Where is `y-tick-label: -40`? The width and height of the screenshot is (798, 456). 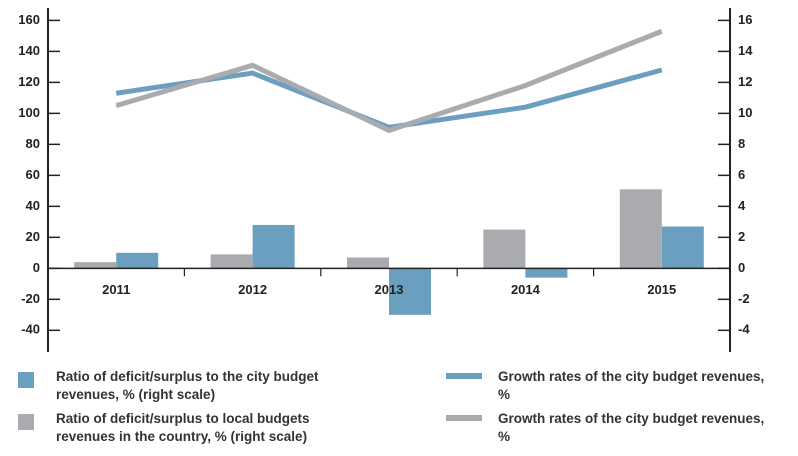 y-tick-label: -40 is located at coordinates (30, 329).